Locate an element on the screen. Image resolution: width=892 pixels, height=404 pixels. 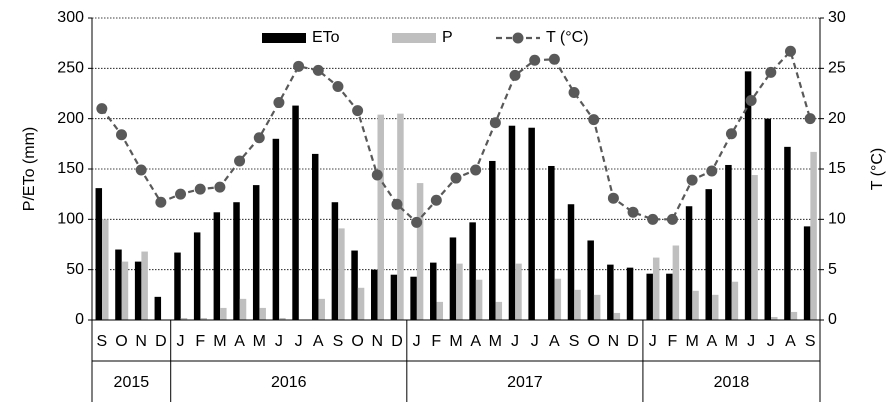
legend-label: P is located at coordinates (447, 37).